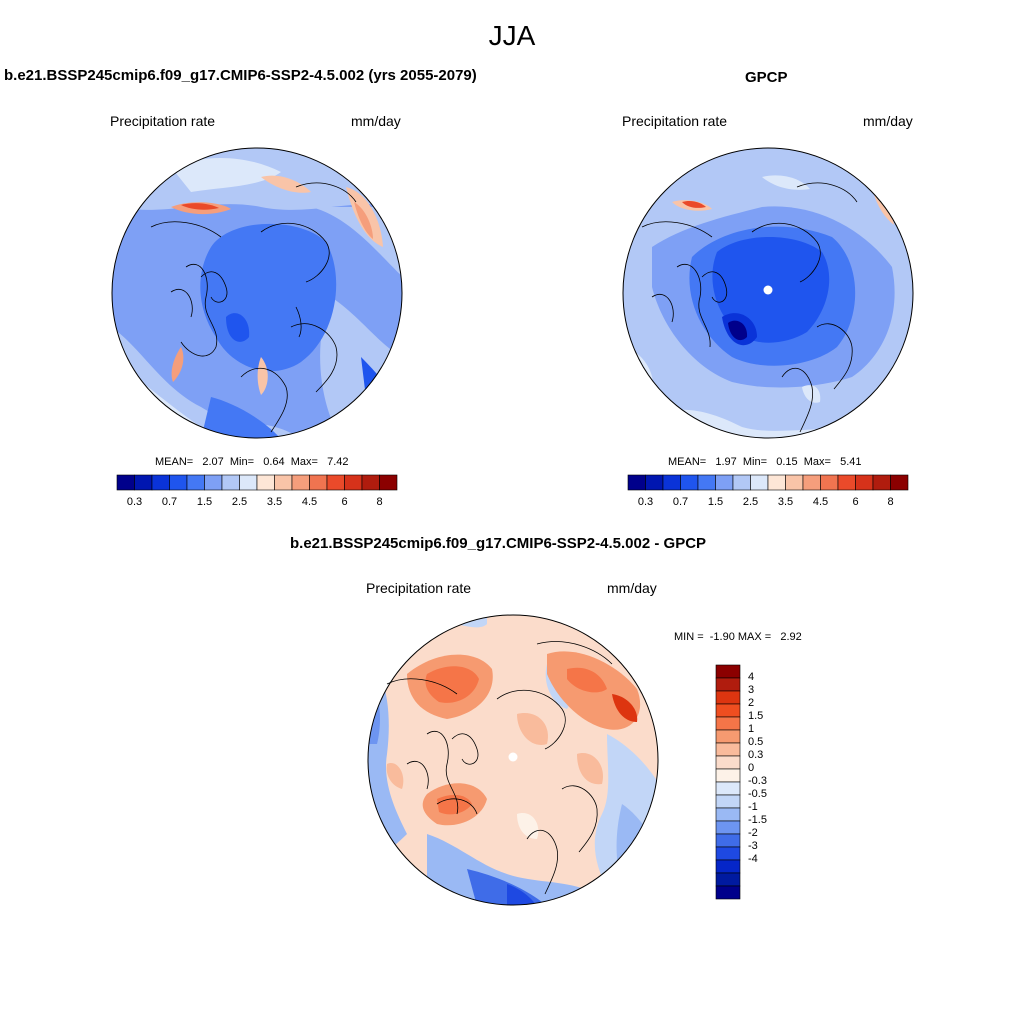  I want to click on model-colorbar-swatches, so click(257, 482).